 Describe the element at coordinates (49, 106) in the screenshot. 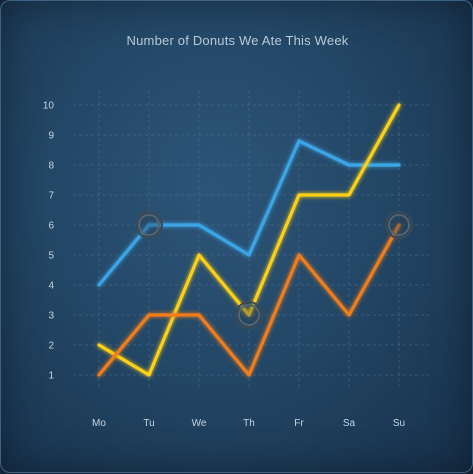

I see `y-tick-label: 10` at that location.